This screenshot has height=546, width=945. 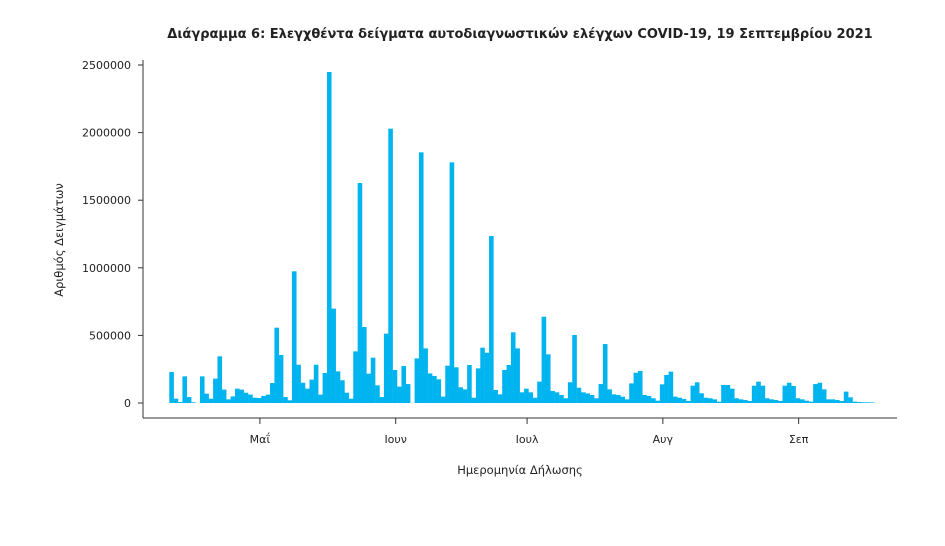 I want to click on x-tick-label: Σεπ, so click(x=799, y=439).